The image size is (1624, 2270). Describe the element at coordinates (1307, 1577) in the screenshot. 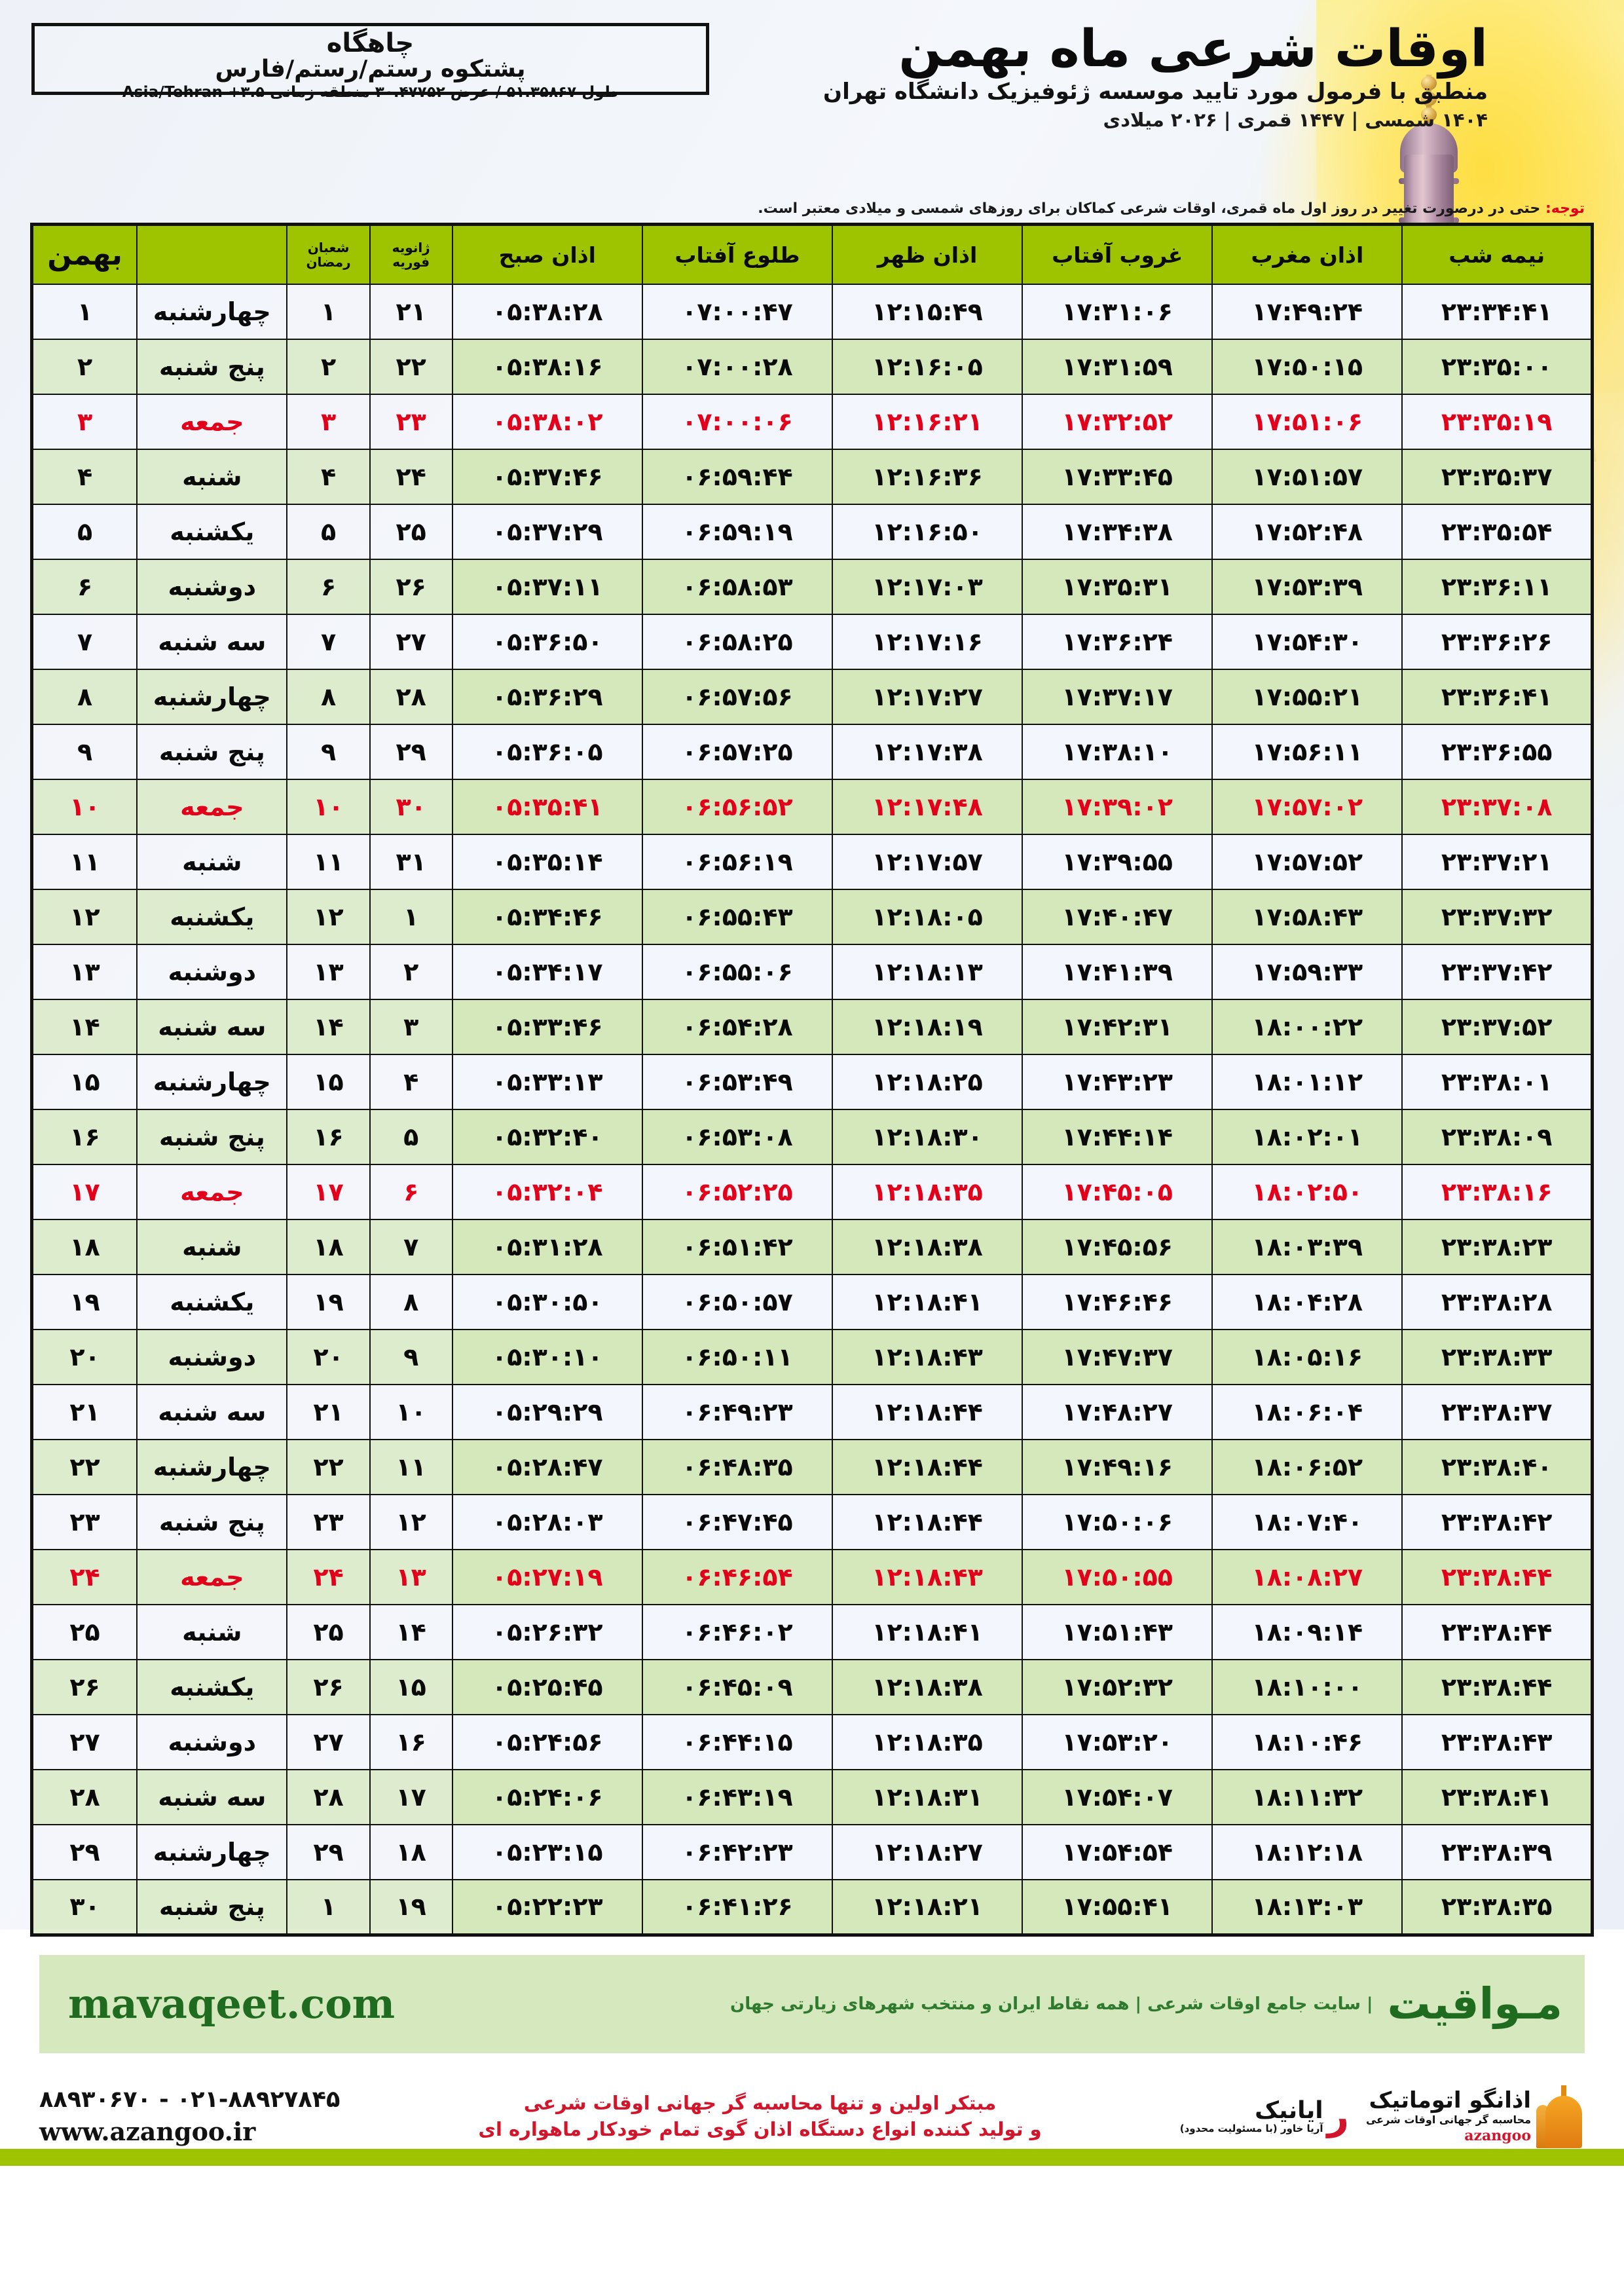

I see `cell-maghrib: ۱۸:۰۸:۲۷` at that location.